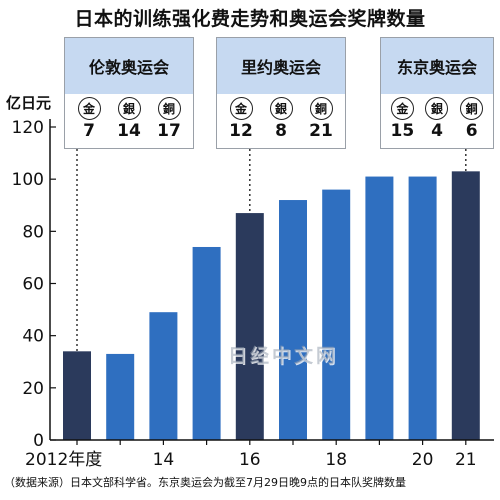 The width and height of the screenshot is (500, 500). Describe the element at coordinates (38, 441) in the screenshot. I see `y-tick-label: 0` at that location.